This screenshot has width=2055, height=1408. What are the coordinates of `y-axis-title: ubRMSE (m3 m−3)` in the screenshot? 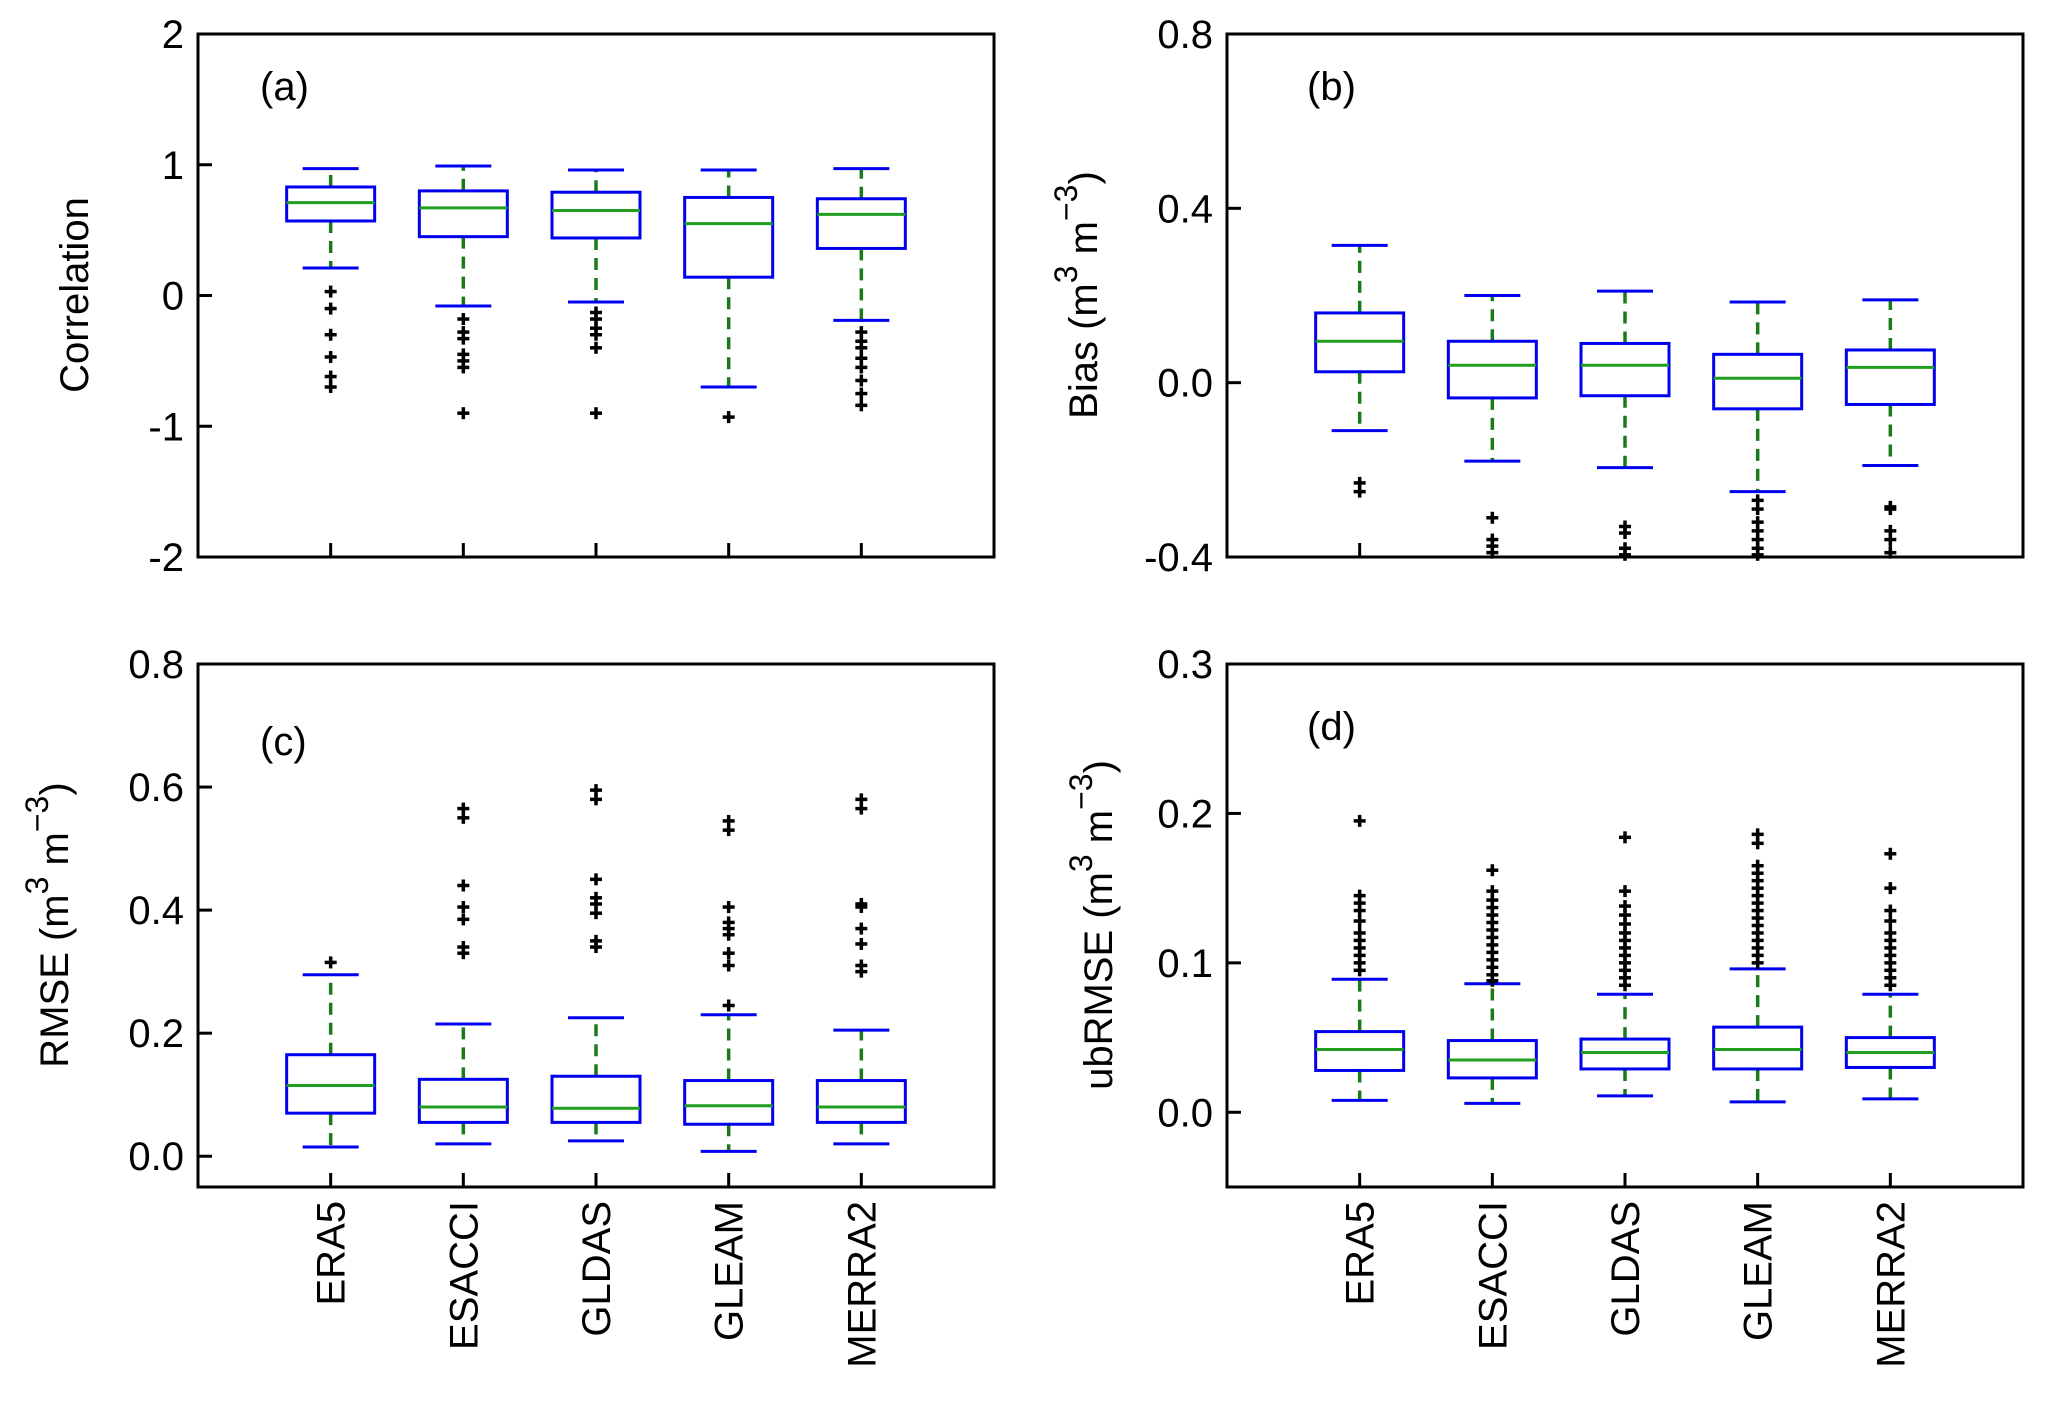 It's located at (1092, 925).